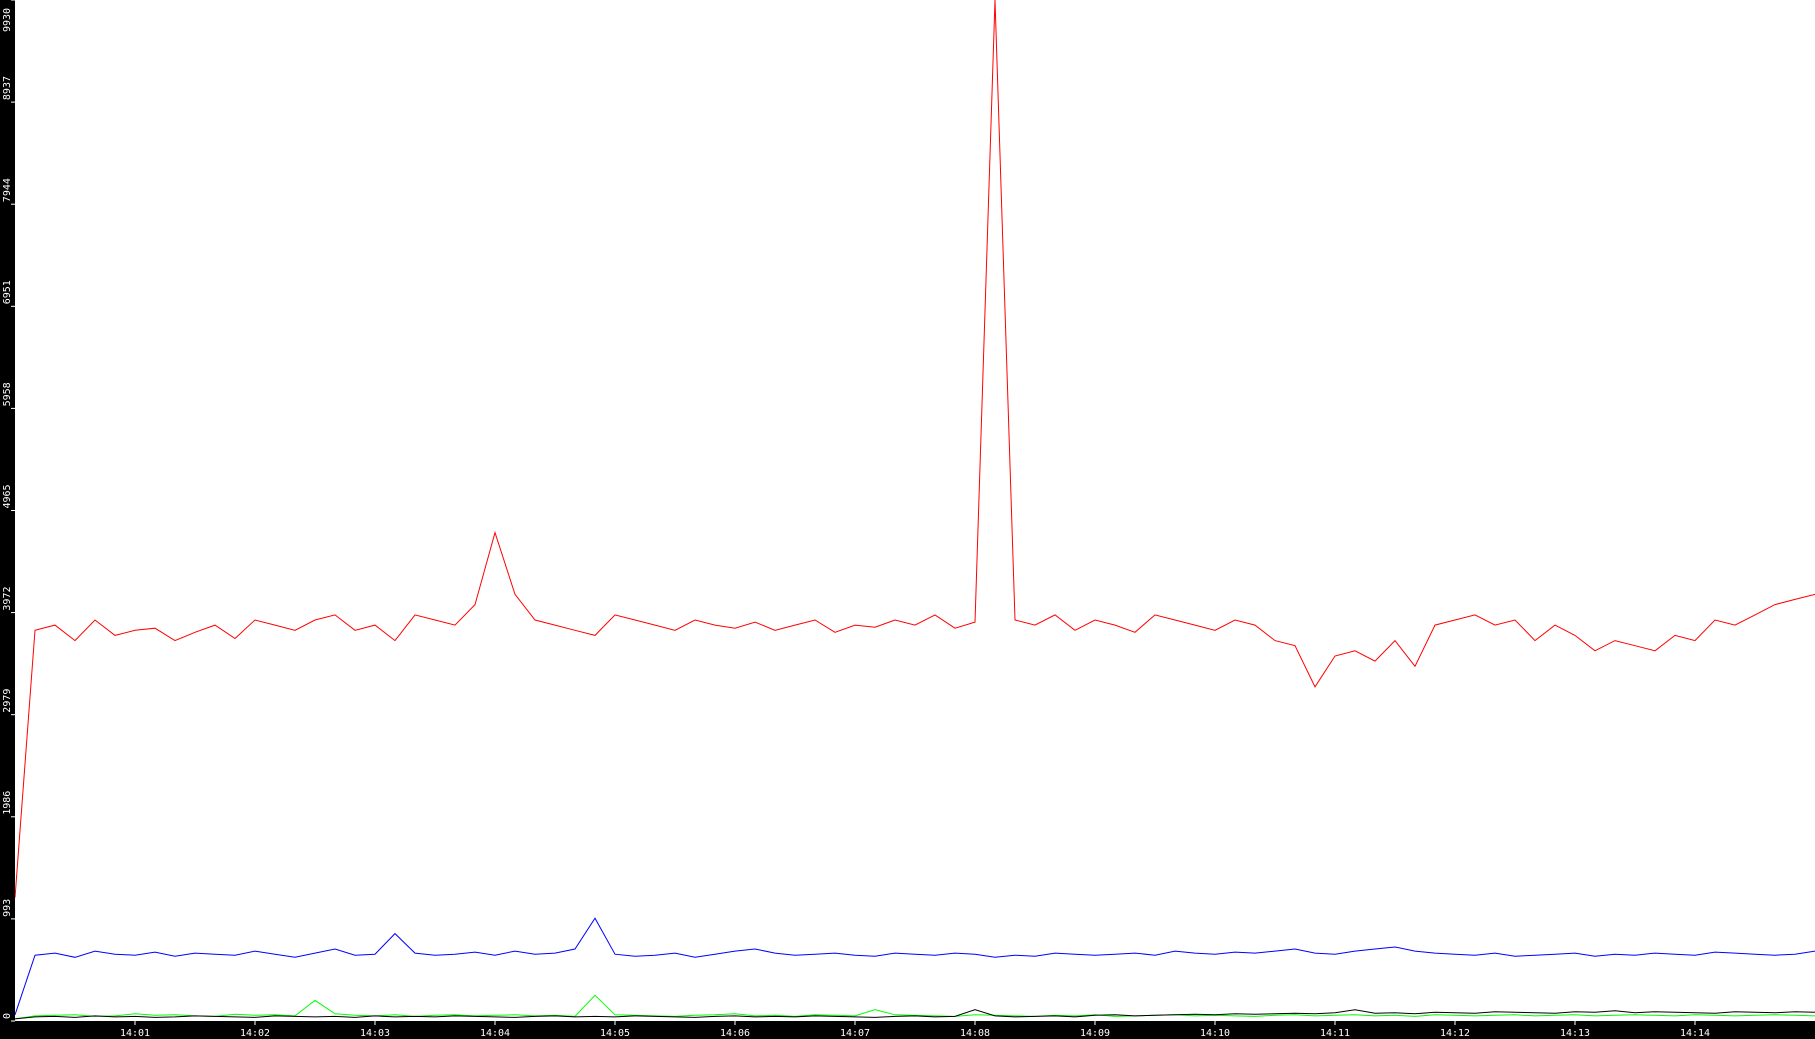  Describe the element at coordinates (7, 1016) in the screenshot. I see `y-tick-label: 0` at that location.